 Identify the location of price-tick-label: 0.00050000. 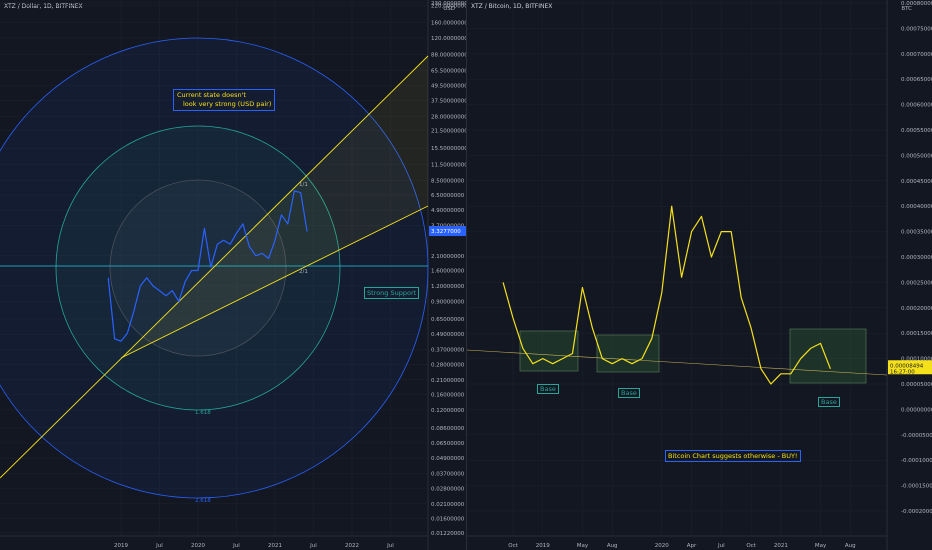
(916, 156).